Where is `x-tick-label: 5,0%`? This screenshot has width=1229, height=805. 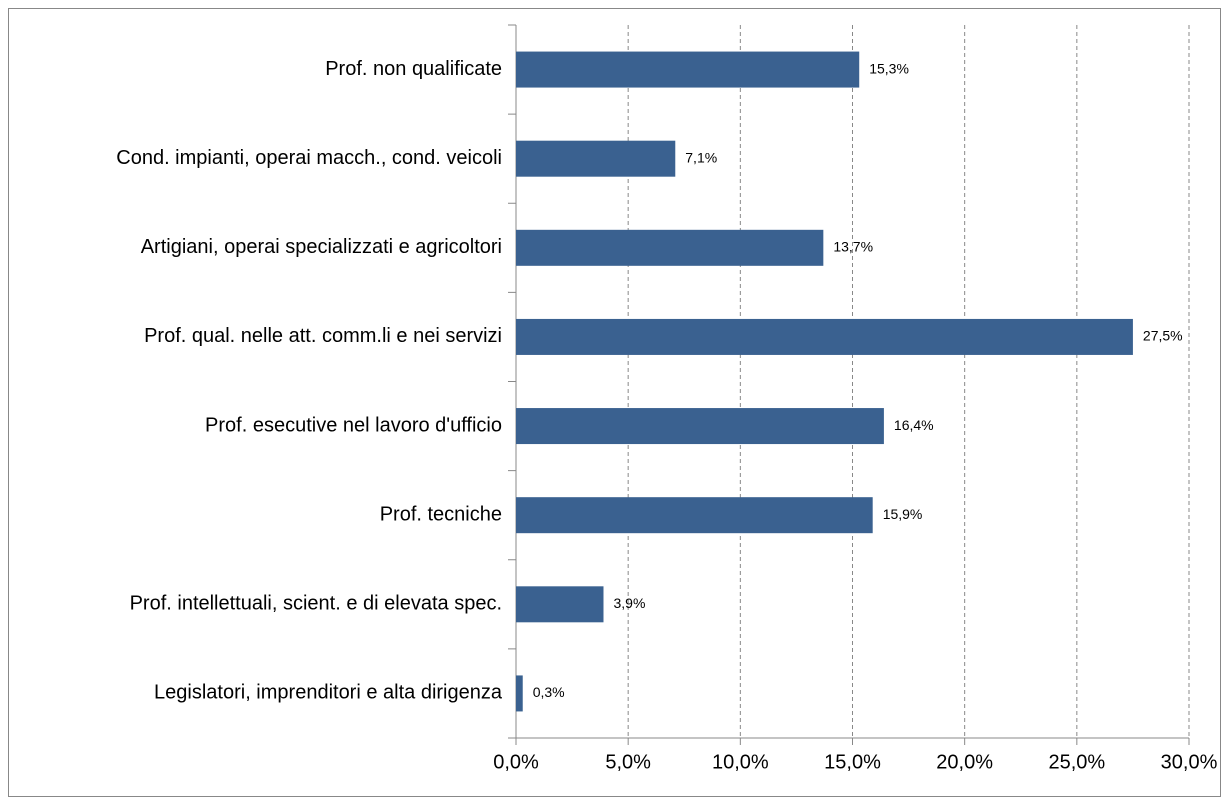 x-tick-label: 5,0% is located at coordinates (628, 762).